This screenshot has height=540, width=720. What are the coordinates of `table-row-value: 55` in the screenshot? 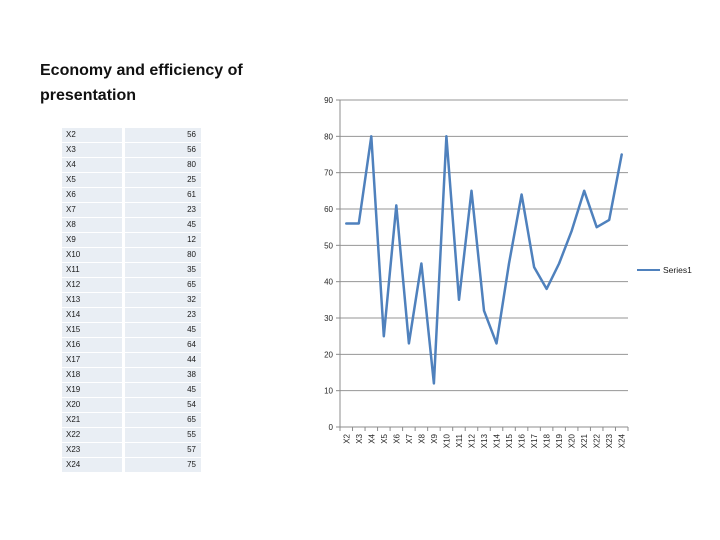 It's located at (163, 435).